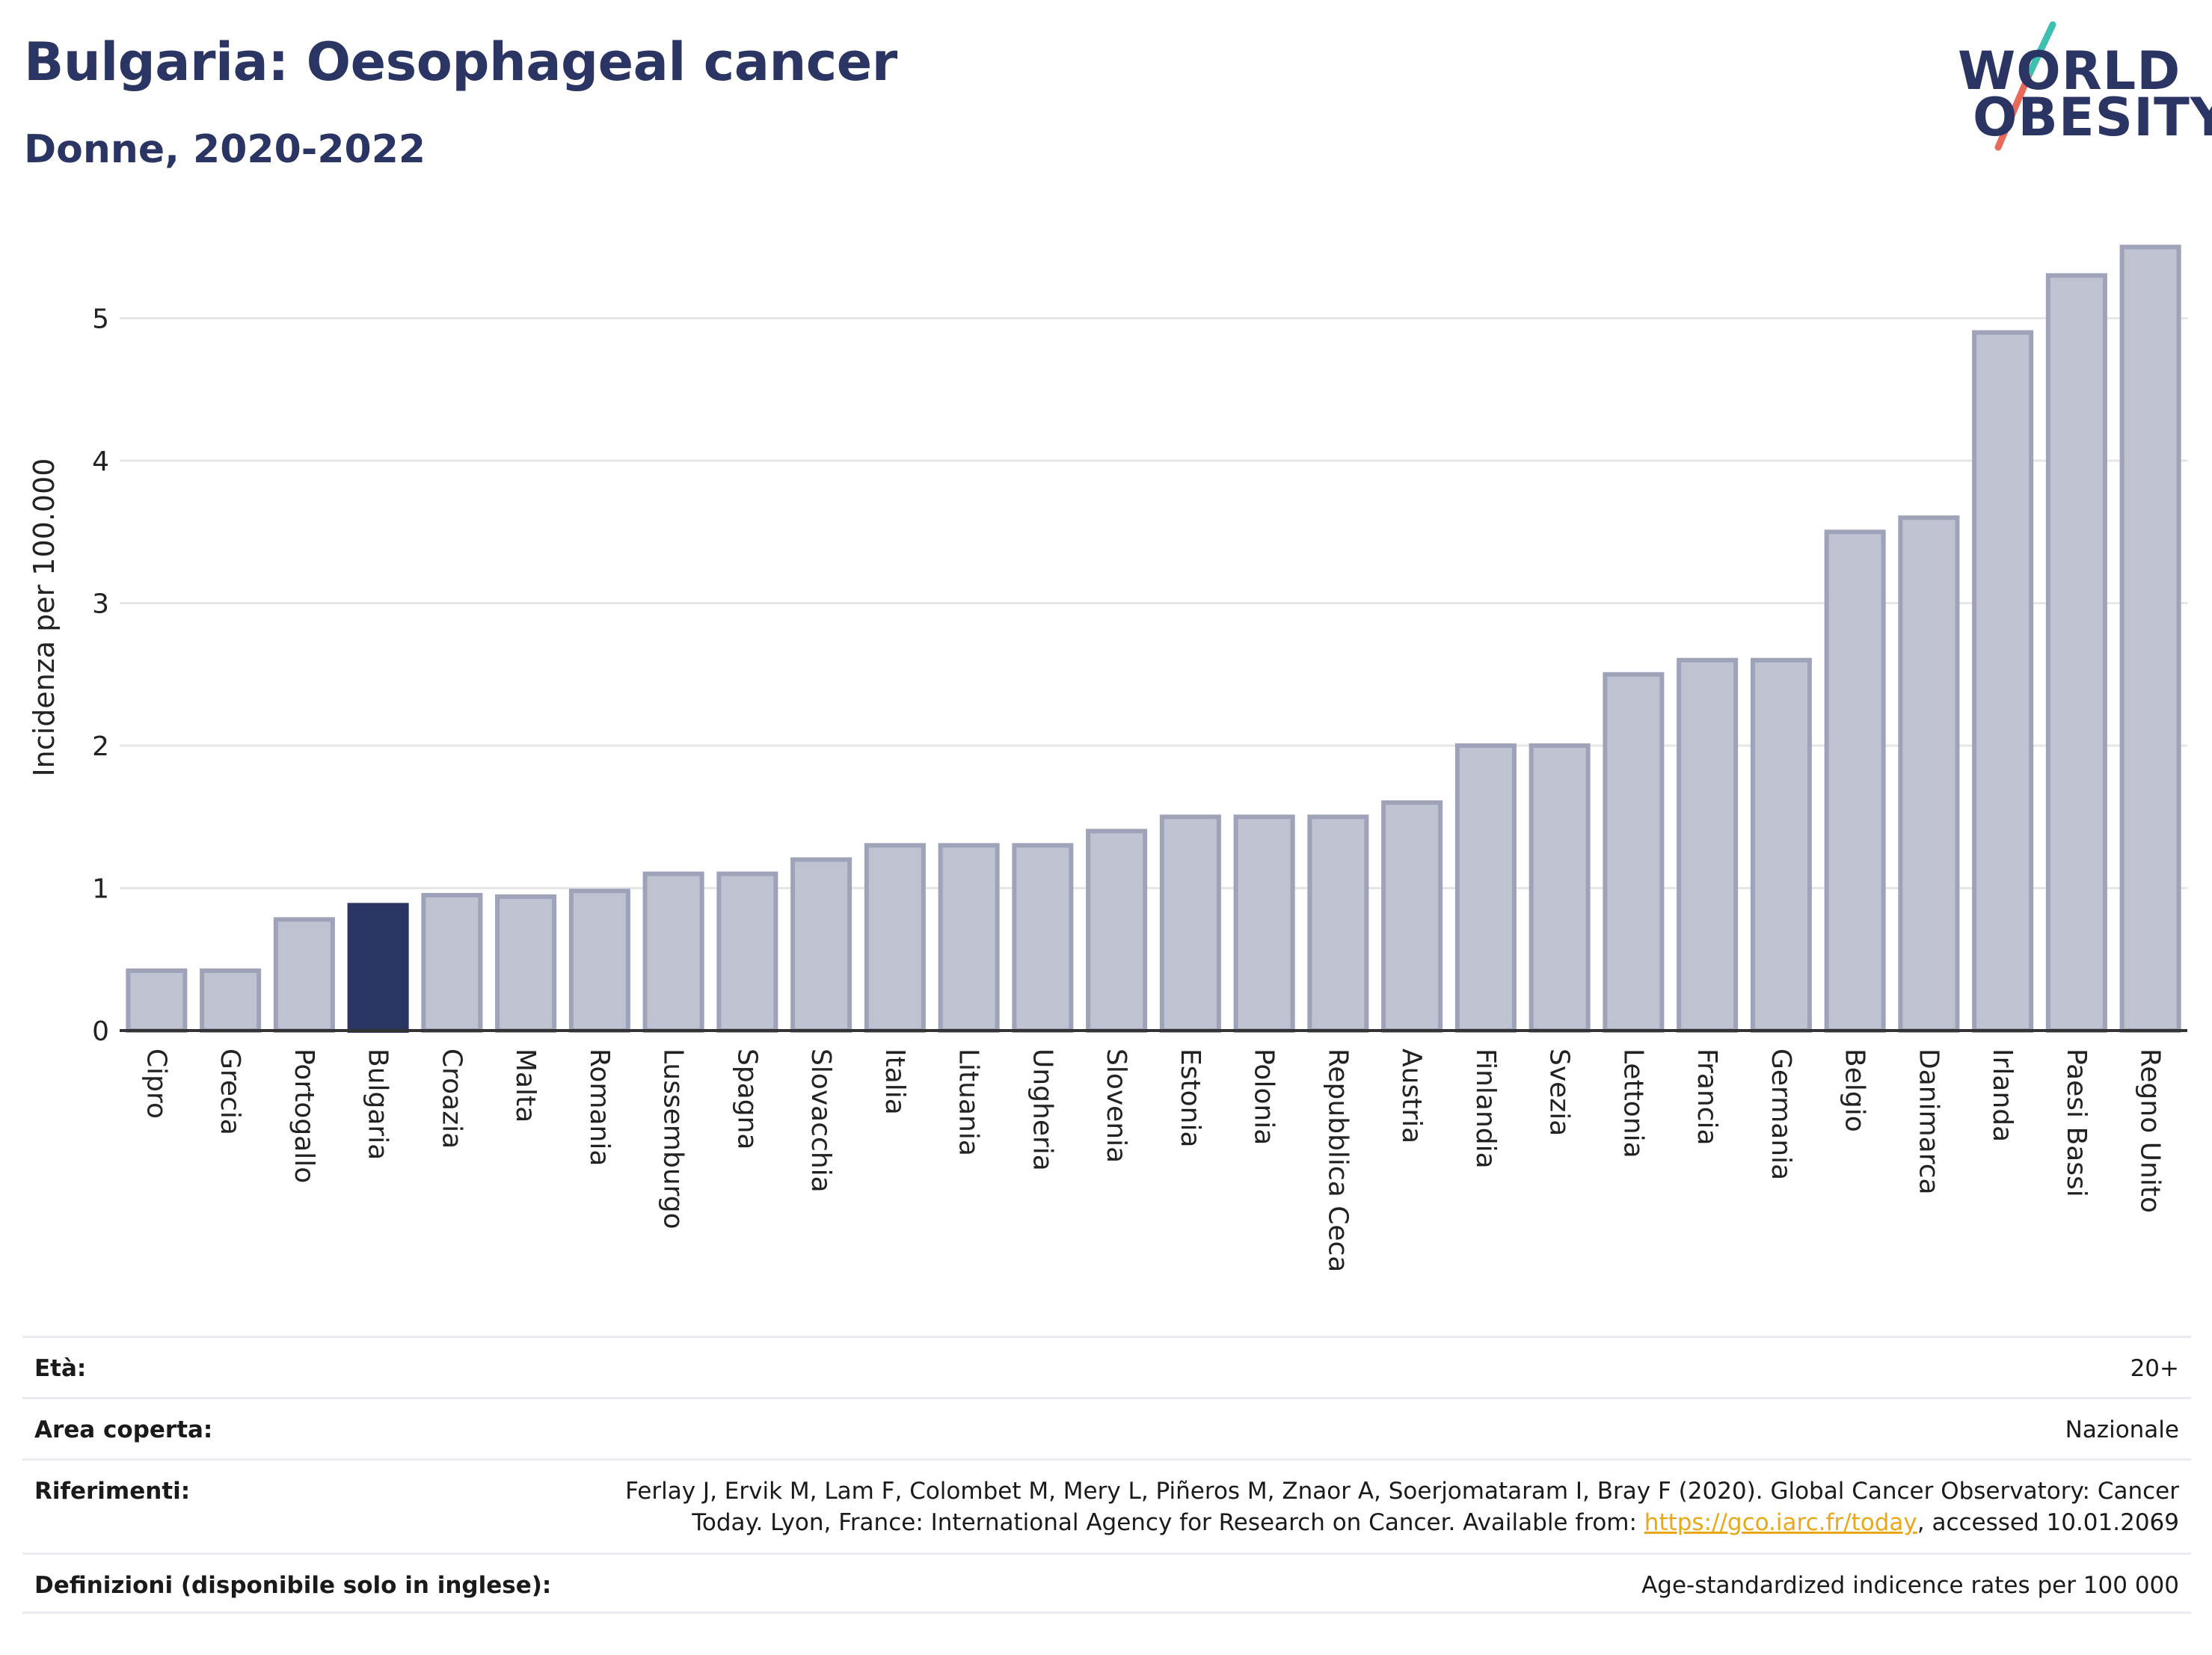 This screenshot has height=1655, width=2212. Describe the element at coordinates (1411, 1095) in the screenshot. I see `x-tick-label: Austria` at that location.